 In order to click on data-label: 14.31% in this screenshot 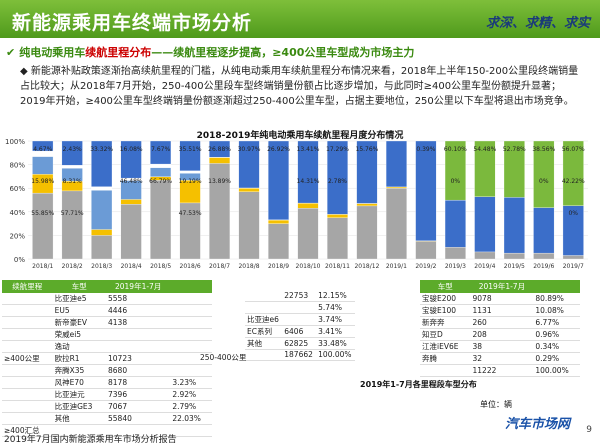, I will do `click(308, 181)`.